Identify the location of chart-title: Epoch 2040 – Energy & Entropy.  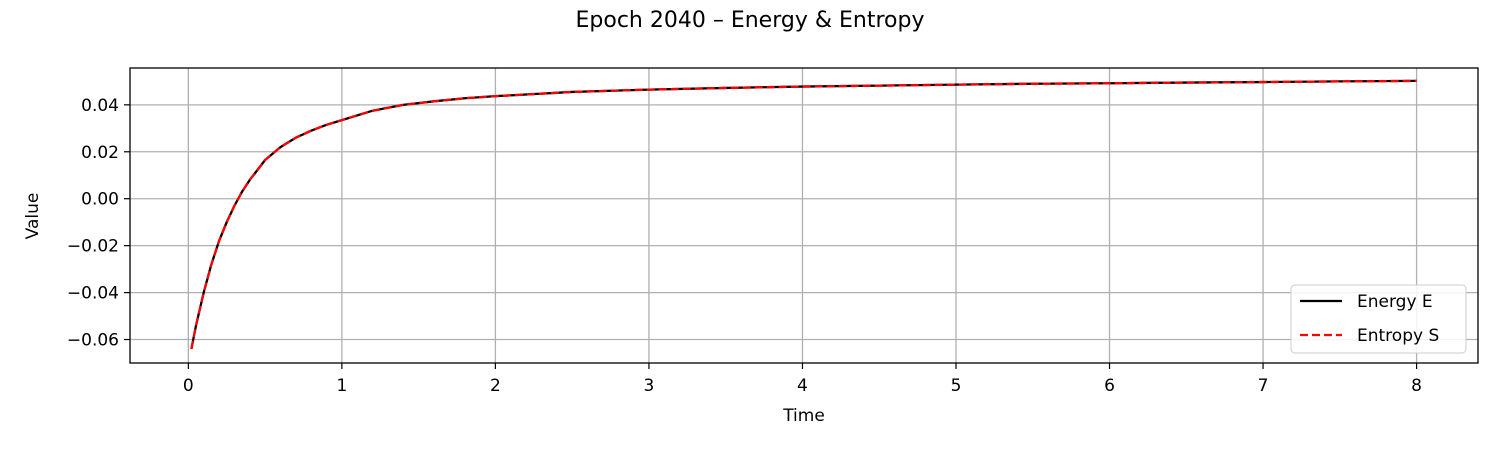
(750, 20).